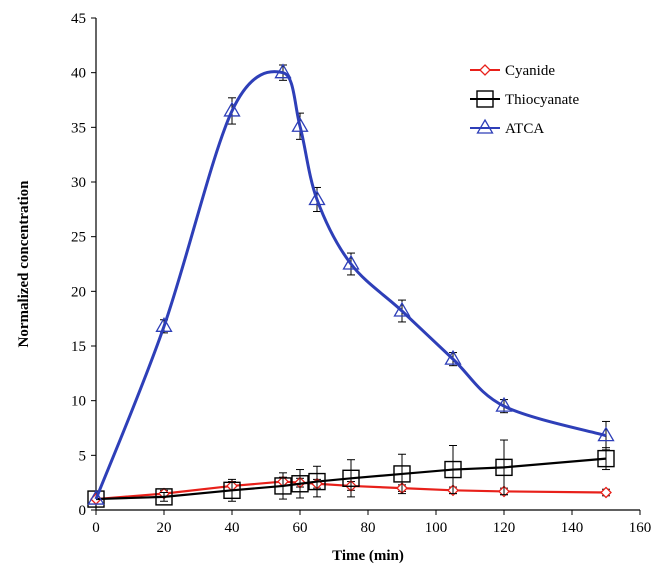  I want to click on x-tick-label: 140, so click(572, 528).